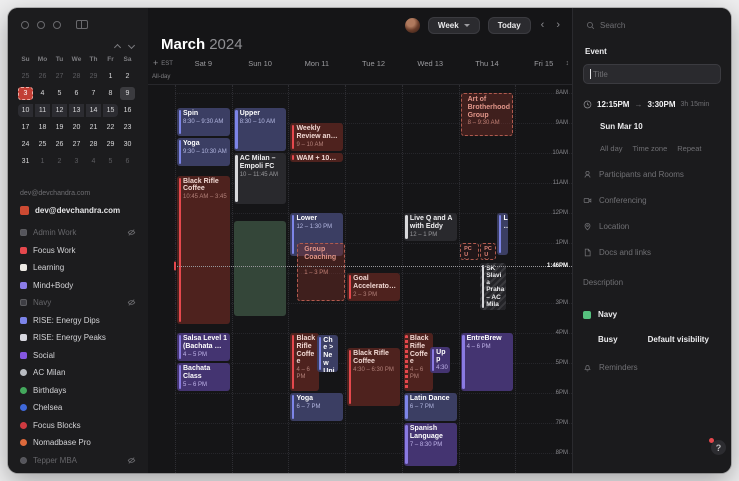  I want to click on sidebar-item: Tepper MBA, so click(78, 461).